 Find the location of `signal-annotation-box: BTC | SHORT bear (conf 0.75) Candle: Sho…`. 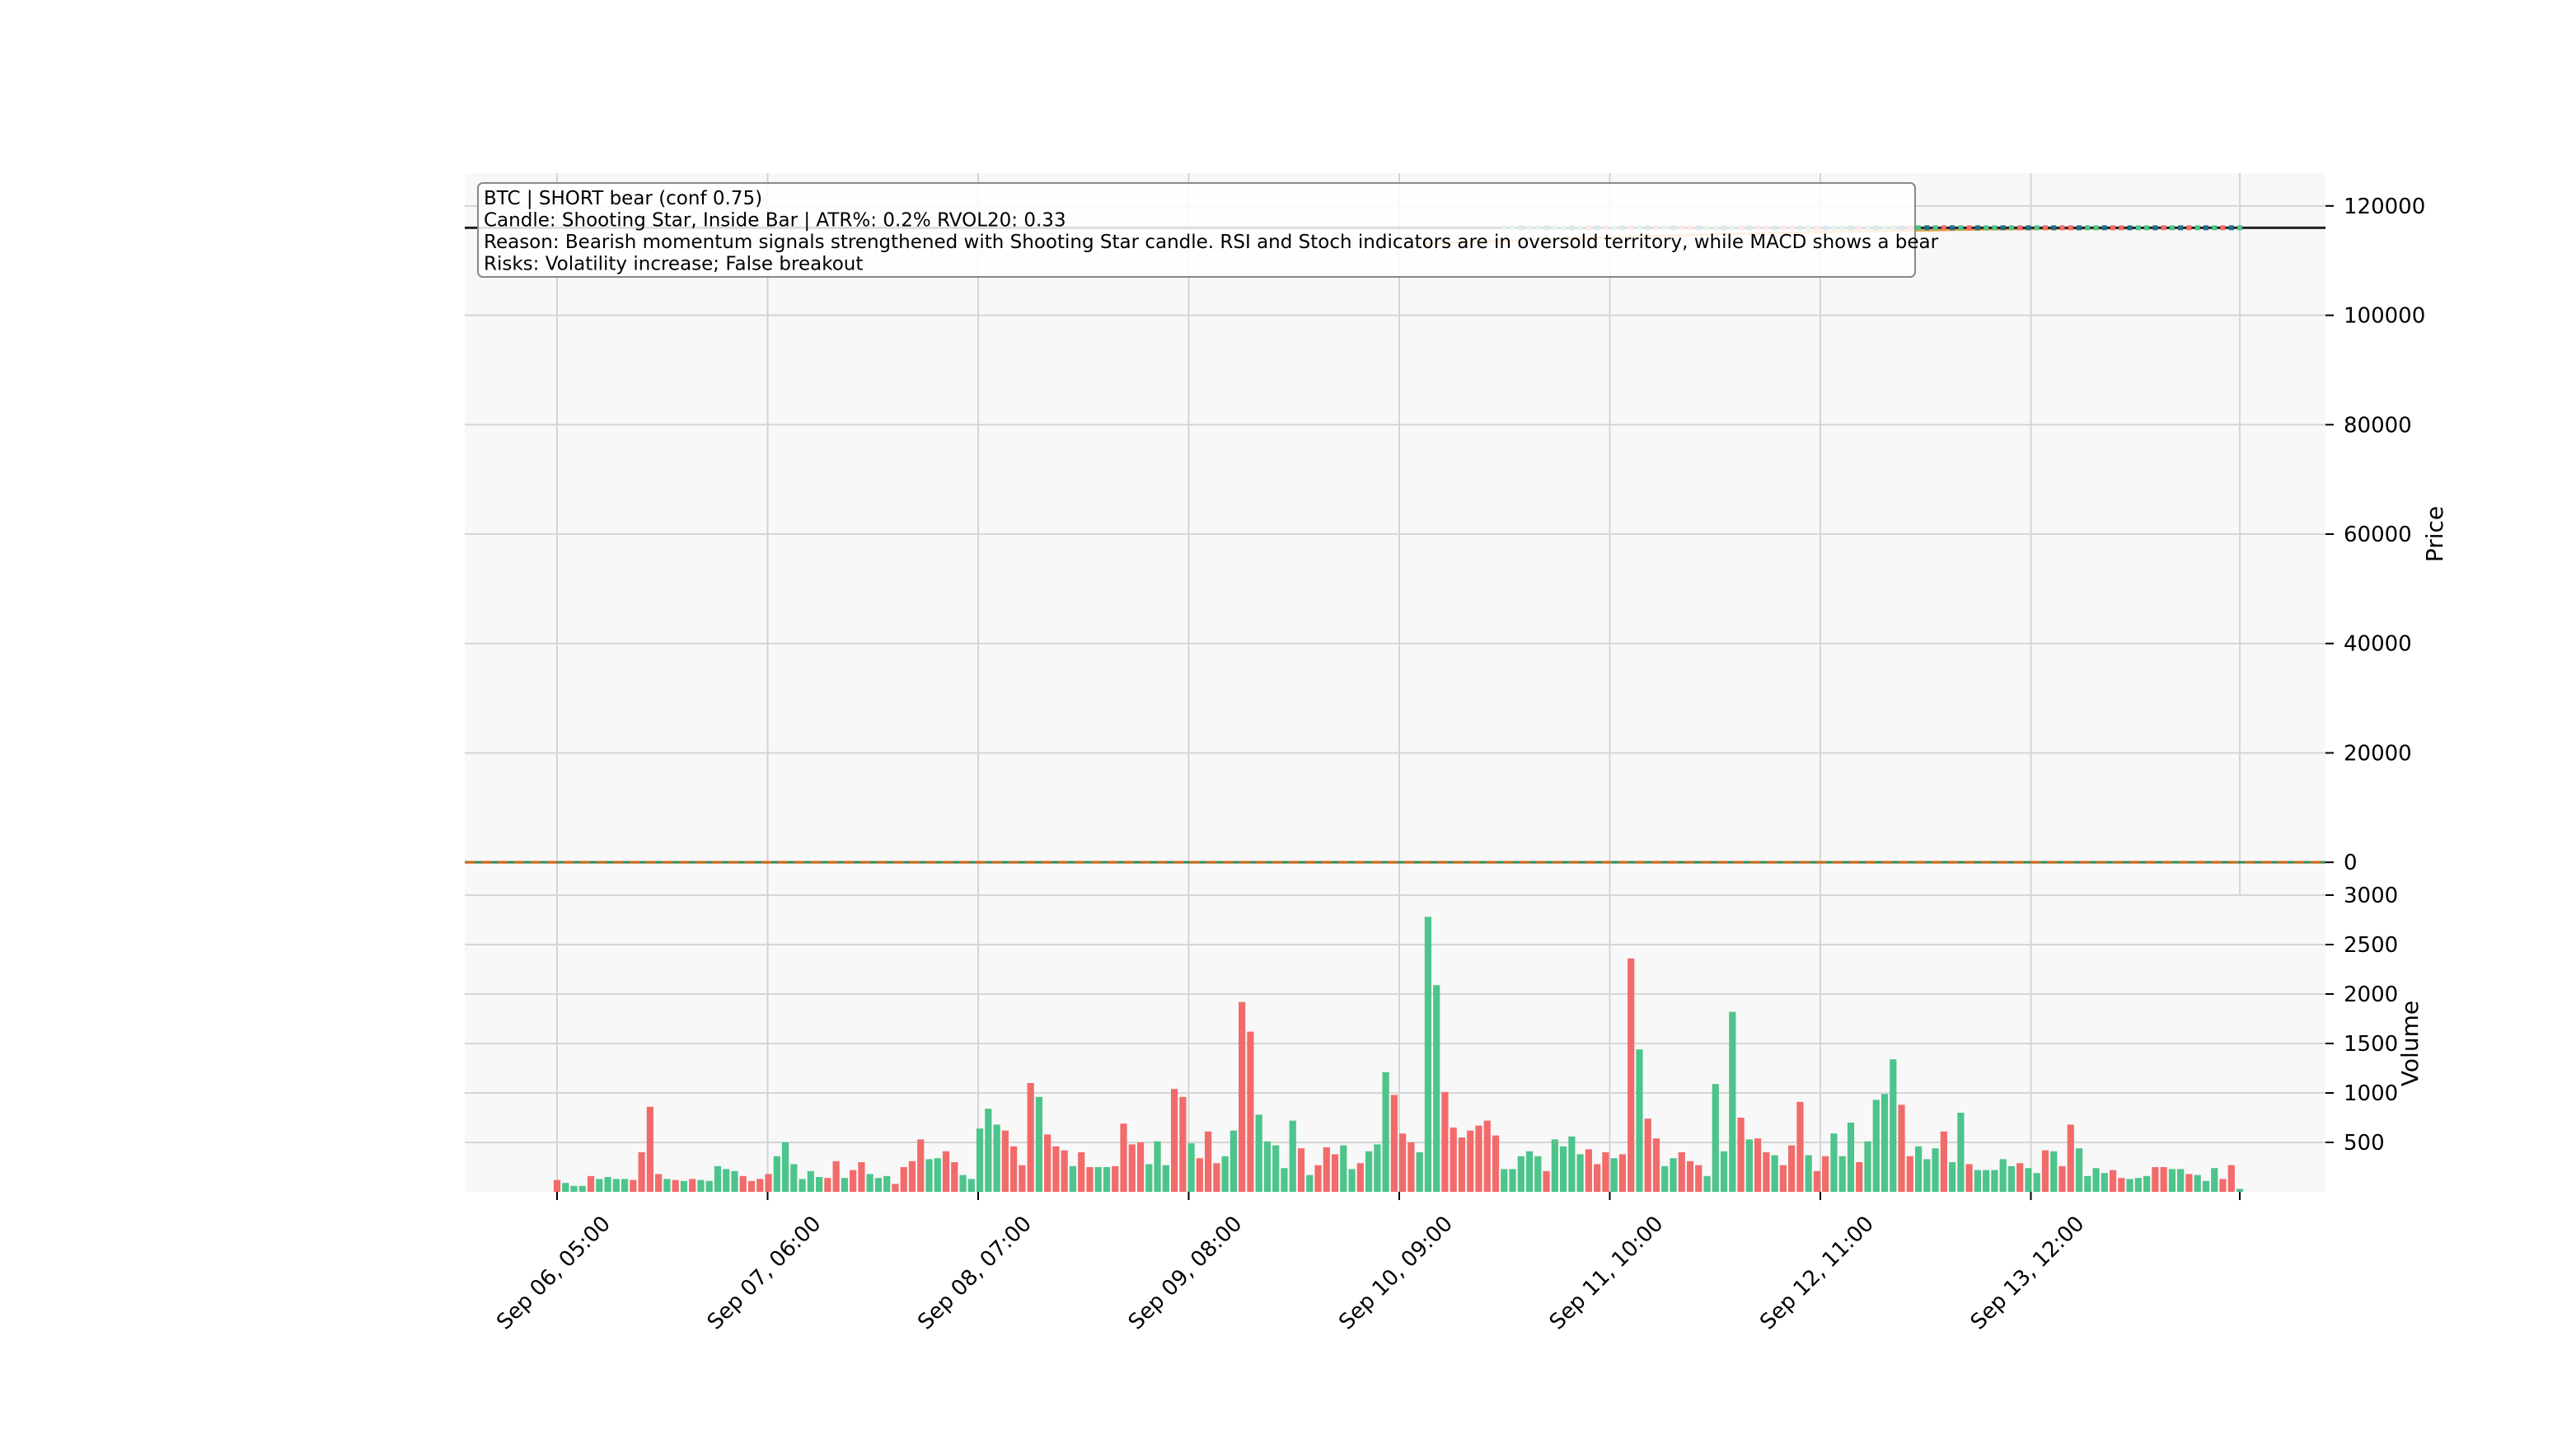

signal-annotation-box: BTC | SHORT bear (conf 0.75) Candle: Sho… is located at coordinates (1208, 230).